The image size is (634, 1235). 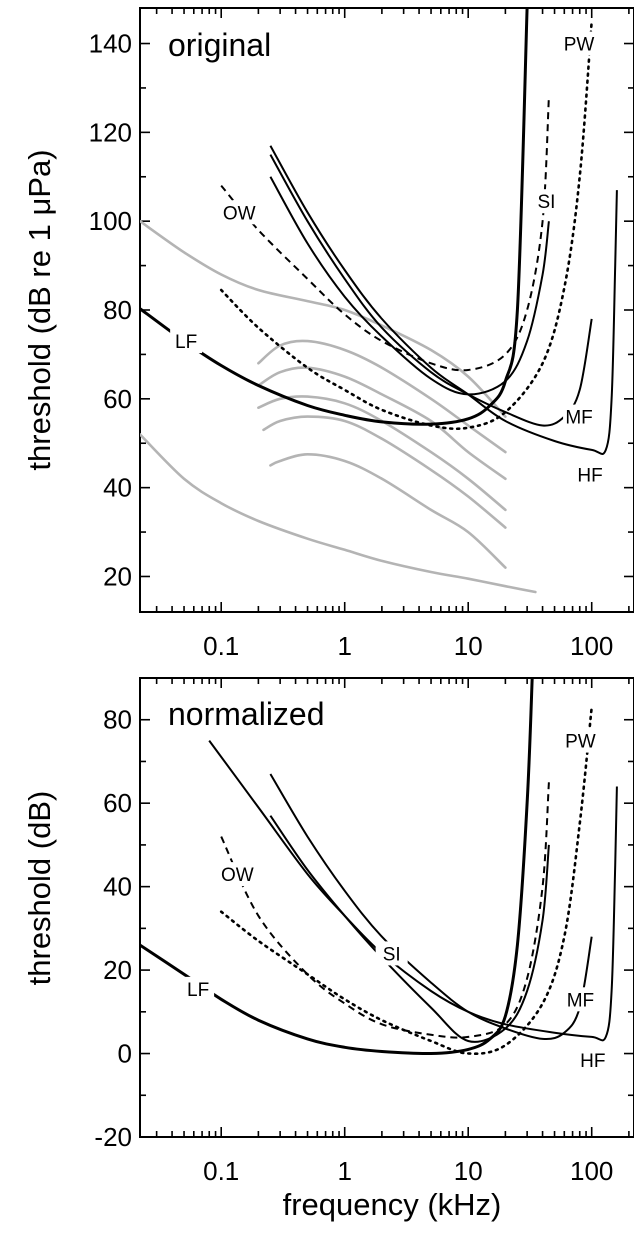 I want to click on y-axis-title-original: threshold (dB re 1 μPa), so click(x=39, y=309).